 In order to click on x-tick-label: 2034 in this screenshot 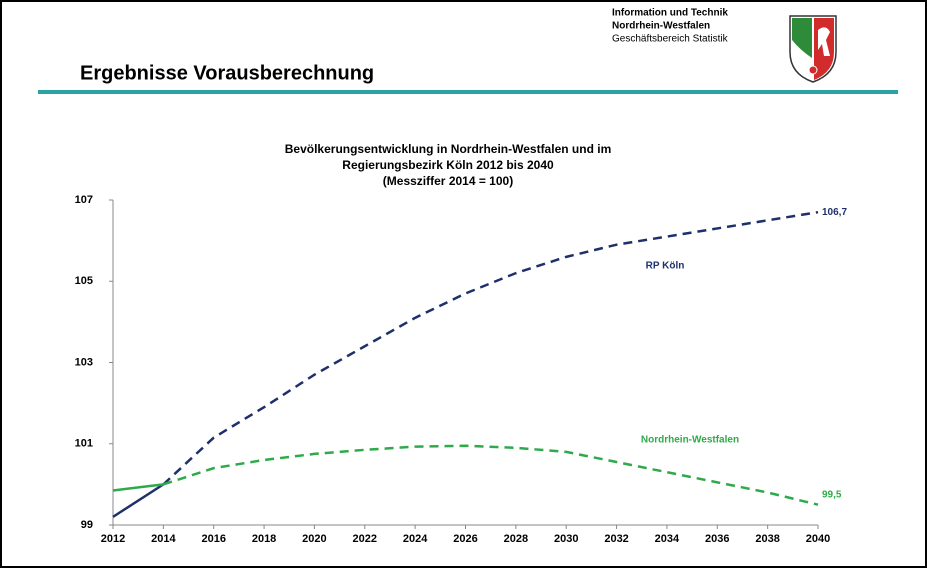, I will do `click(667, 539)`.